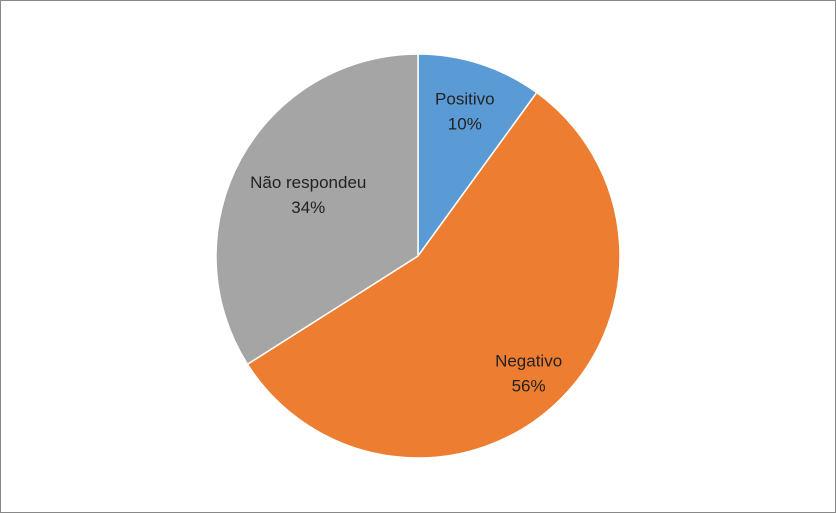  I want to click on slice-value-label: 56%, so click(529, 385).